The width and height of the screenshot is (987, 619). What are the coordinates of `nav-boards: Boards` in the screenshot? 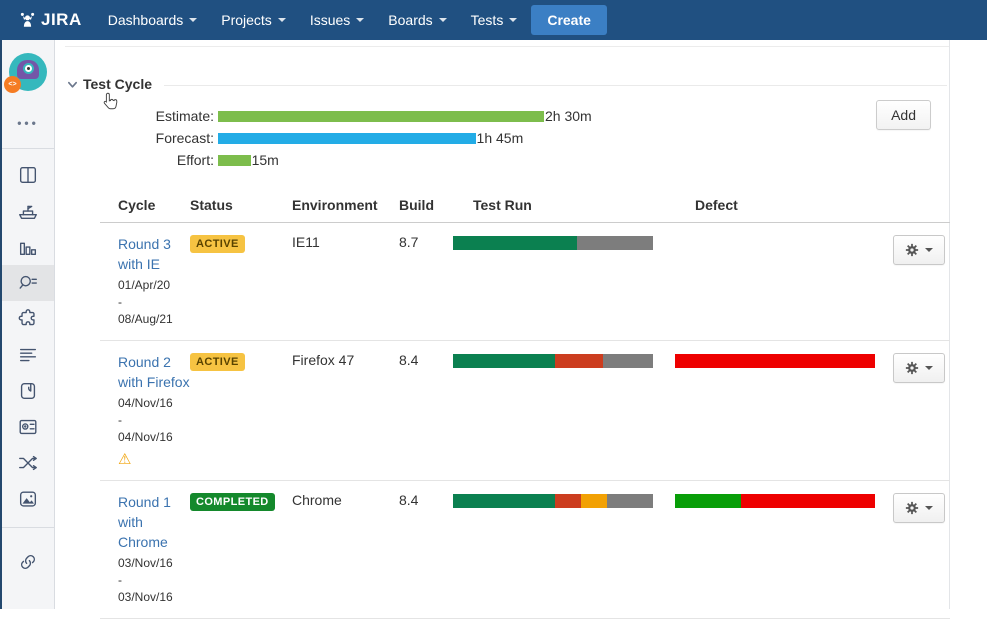 It's located at (417, 20).